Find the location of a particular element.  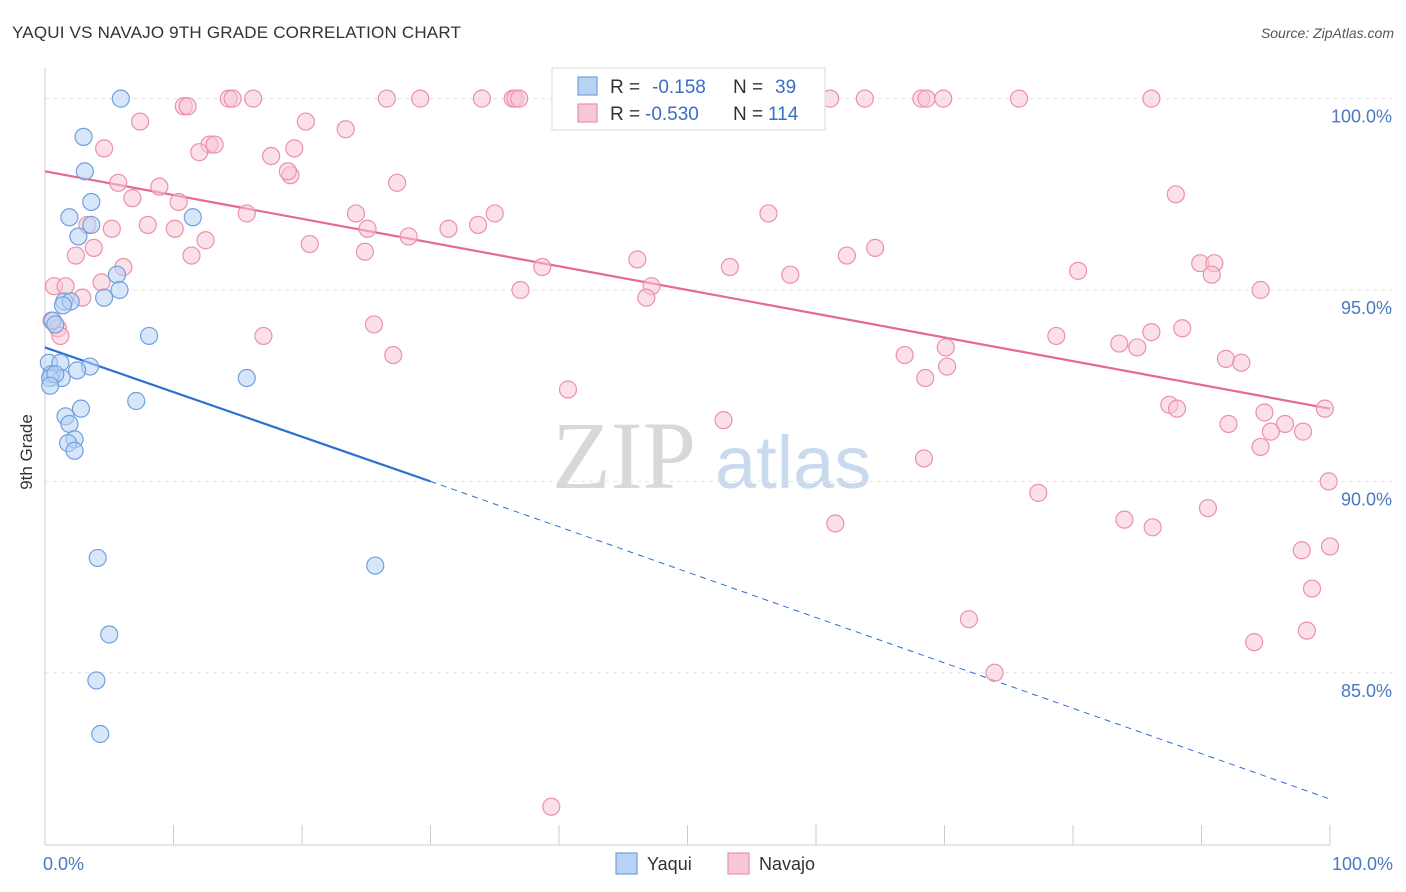

legend-series-swatch-yaqui is located at coordinates (626, 863).